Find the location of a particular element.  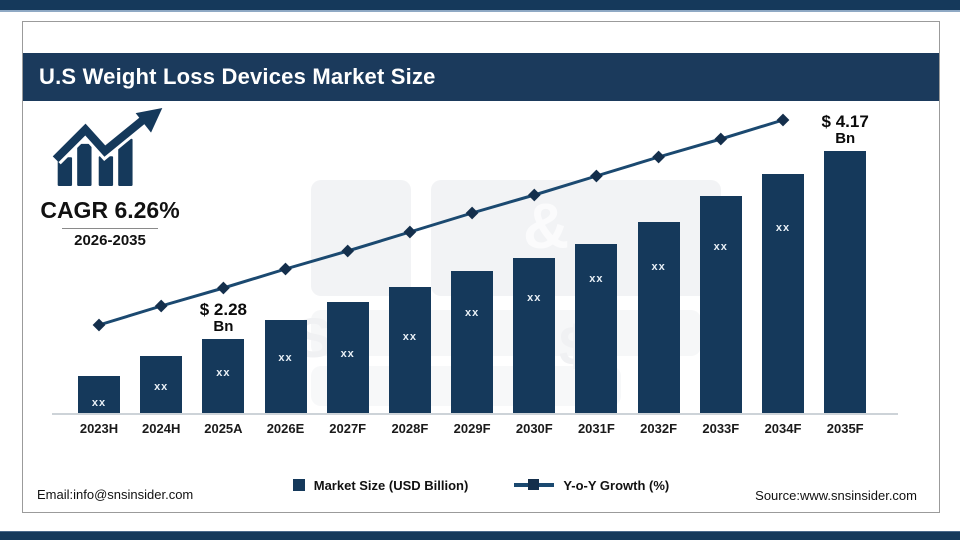

bottom-strip is located at coordinates (480, 535).